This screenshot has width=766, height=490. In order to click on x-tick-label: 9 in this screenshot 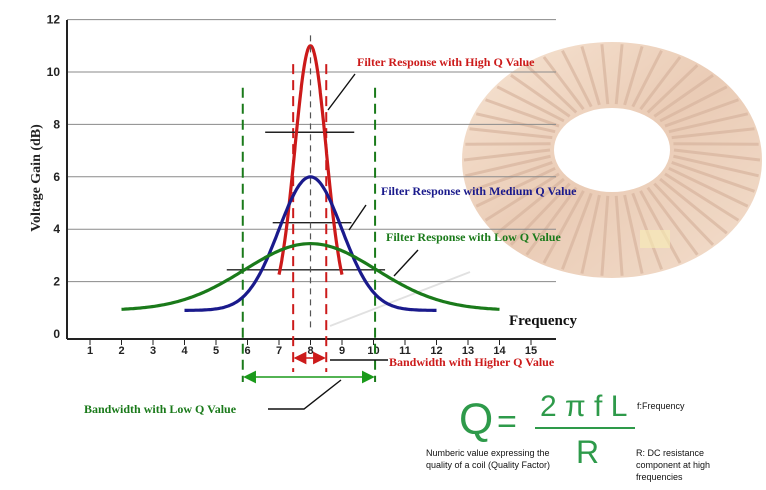, I will do `click(342, 351)`.